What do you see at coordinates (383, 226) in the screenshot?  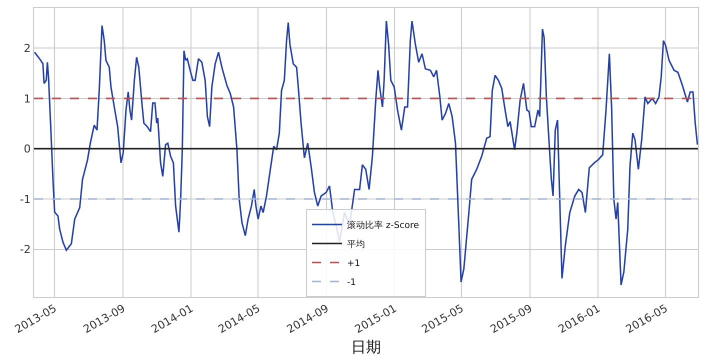 I see `legend-label: 滚动比率 z-Score` at bounding box center [383, 226].